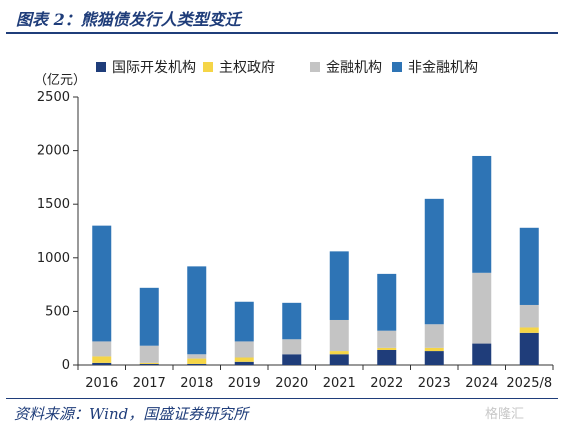 The width and height of the screenshot is (562, 427). What do you see at coordinates (291, 383) in the screenshot?
I see `x-tick-label: 2020` at bounding box center [291, 383].